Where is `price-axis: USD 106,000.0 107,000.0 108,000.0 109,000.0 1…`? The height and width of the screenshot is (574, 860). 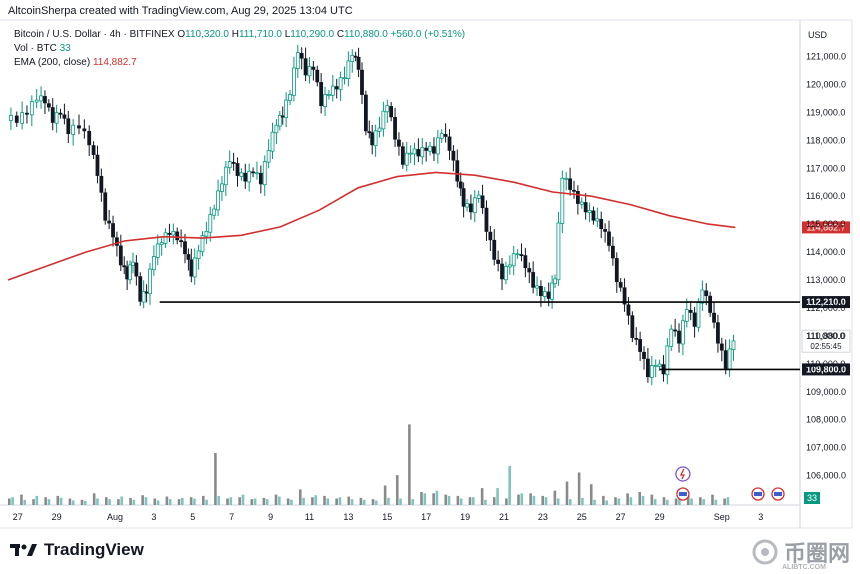 price-axis: USD 106,000.0 107,000.0 108,000.0 109,000.0 1… is located at coordinates (826, 255).